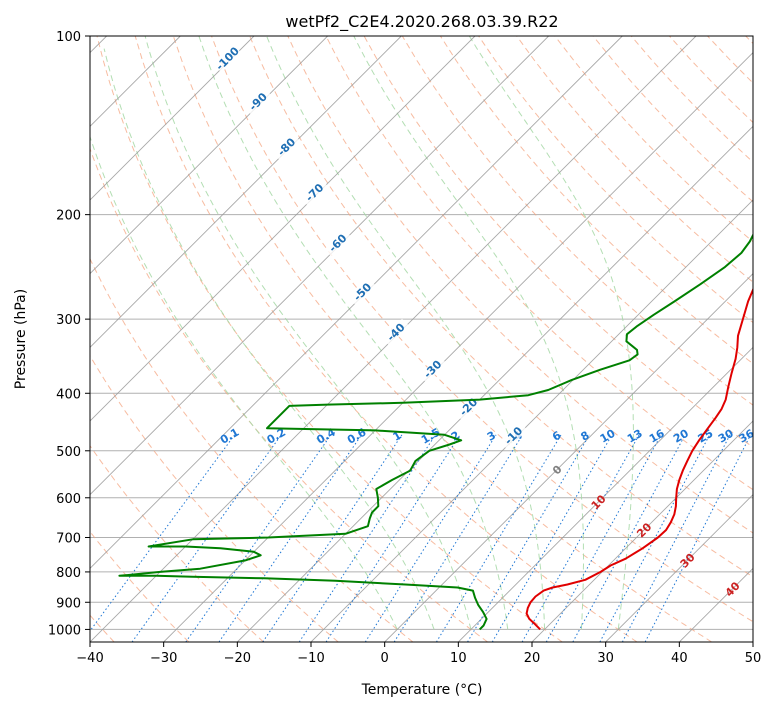  Describe the element at coordinates (679, 658) in the screenshot. I see `x-tick-label: 40` at that location.